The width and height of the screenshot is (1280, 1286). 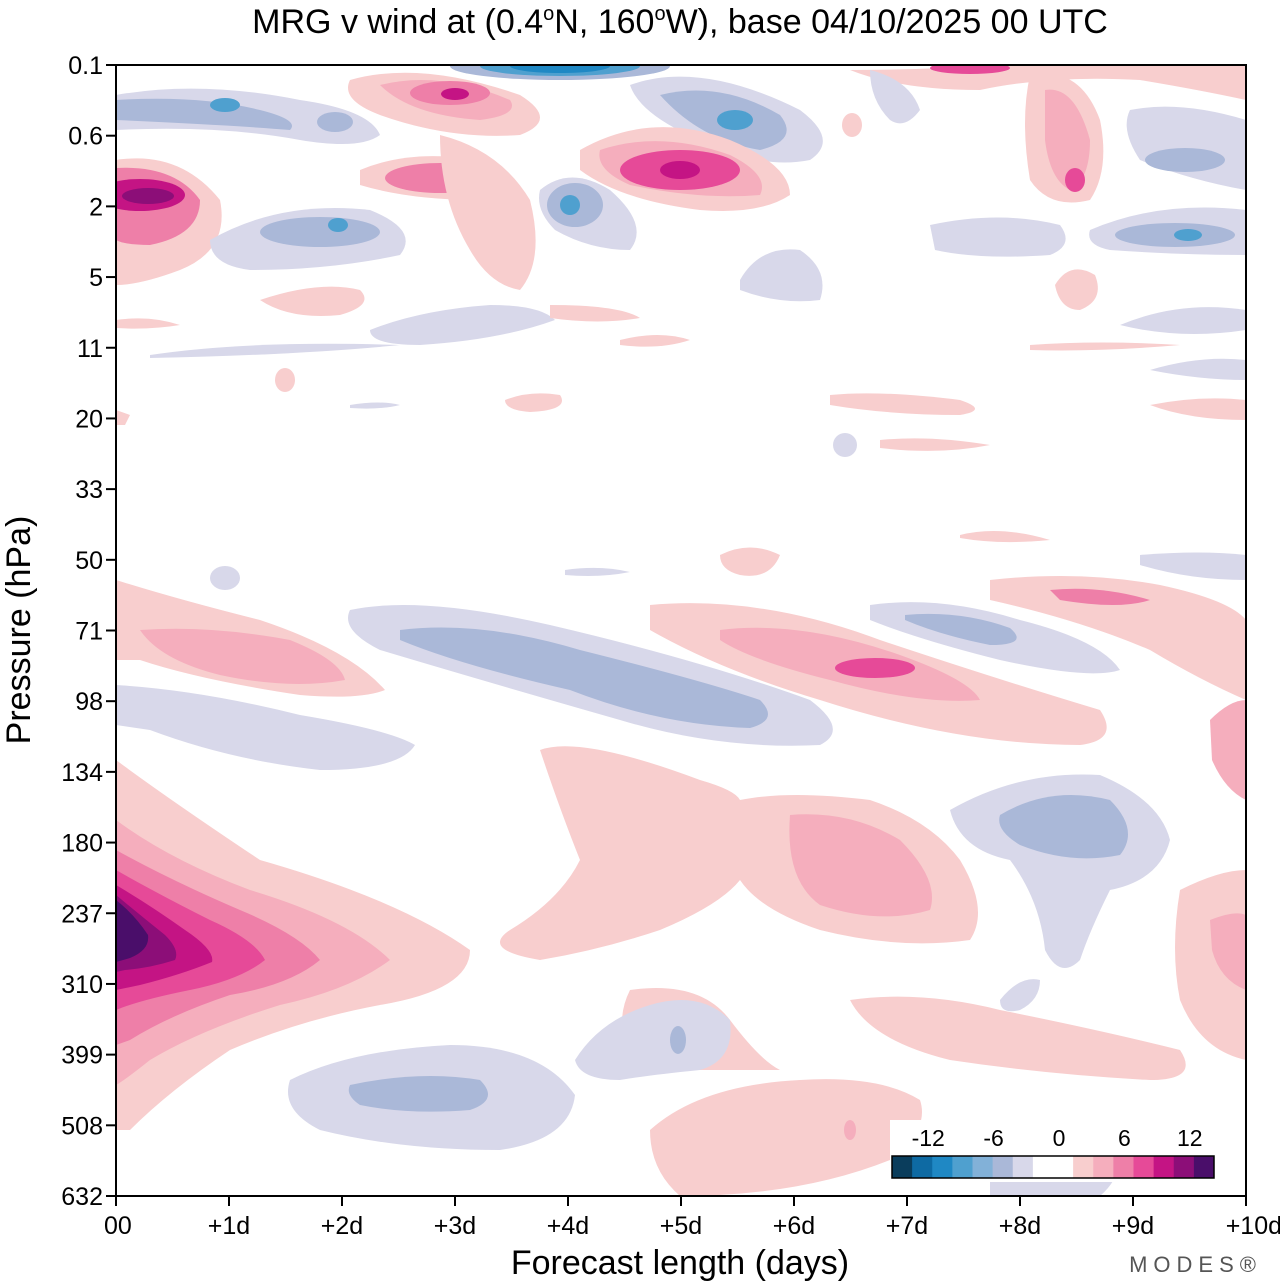 What do you see at coordinates (423, 223) in the screenshot?
I see `upper-negative-small` at bounding box center [423, 223].